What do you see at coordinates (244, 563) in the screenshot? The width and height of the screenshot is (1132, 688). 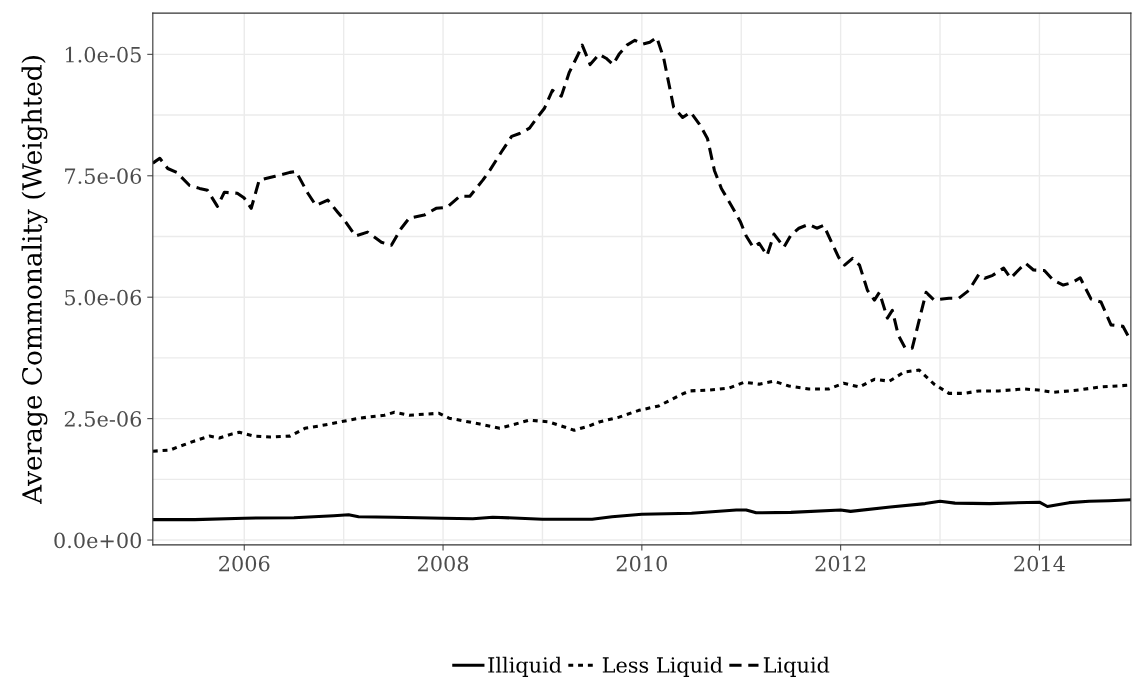 I see `x-tick-label: 2006` at bounding box center [244, 563].